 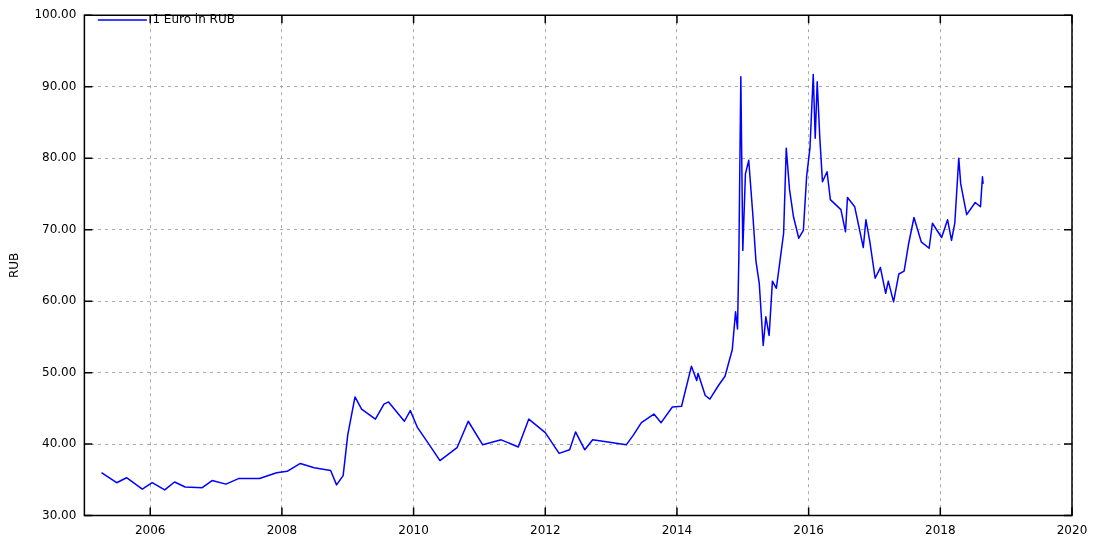 I want to click on x-tick-label: 2018, so click(x=940, y=529).